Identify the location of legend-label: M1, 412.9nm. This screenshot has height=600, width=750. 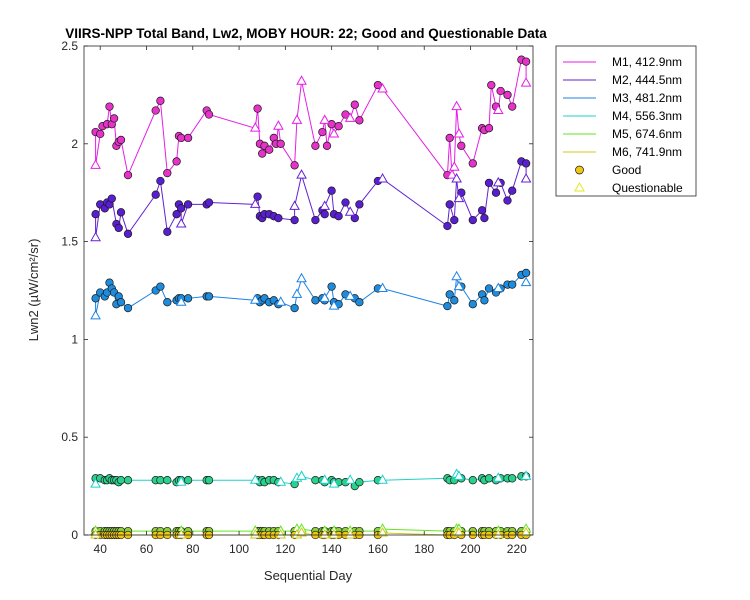
(647, 62).